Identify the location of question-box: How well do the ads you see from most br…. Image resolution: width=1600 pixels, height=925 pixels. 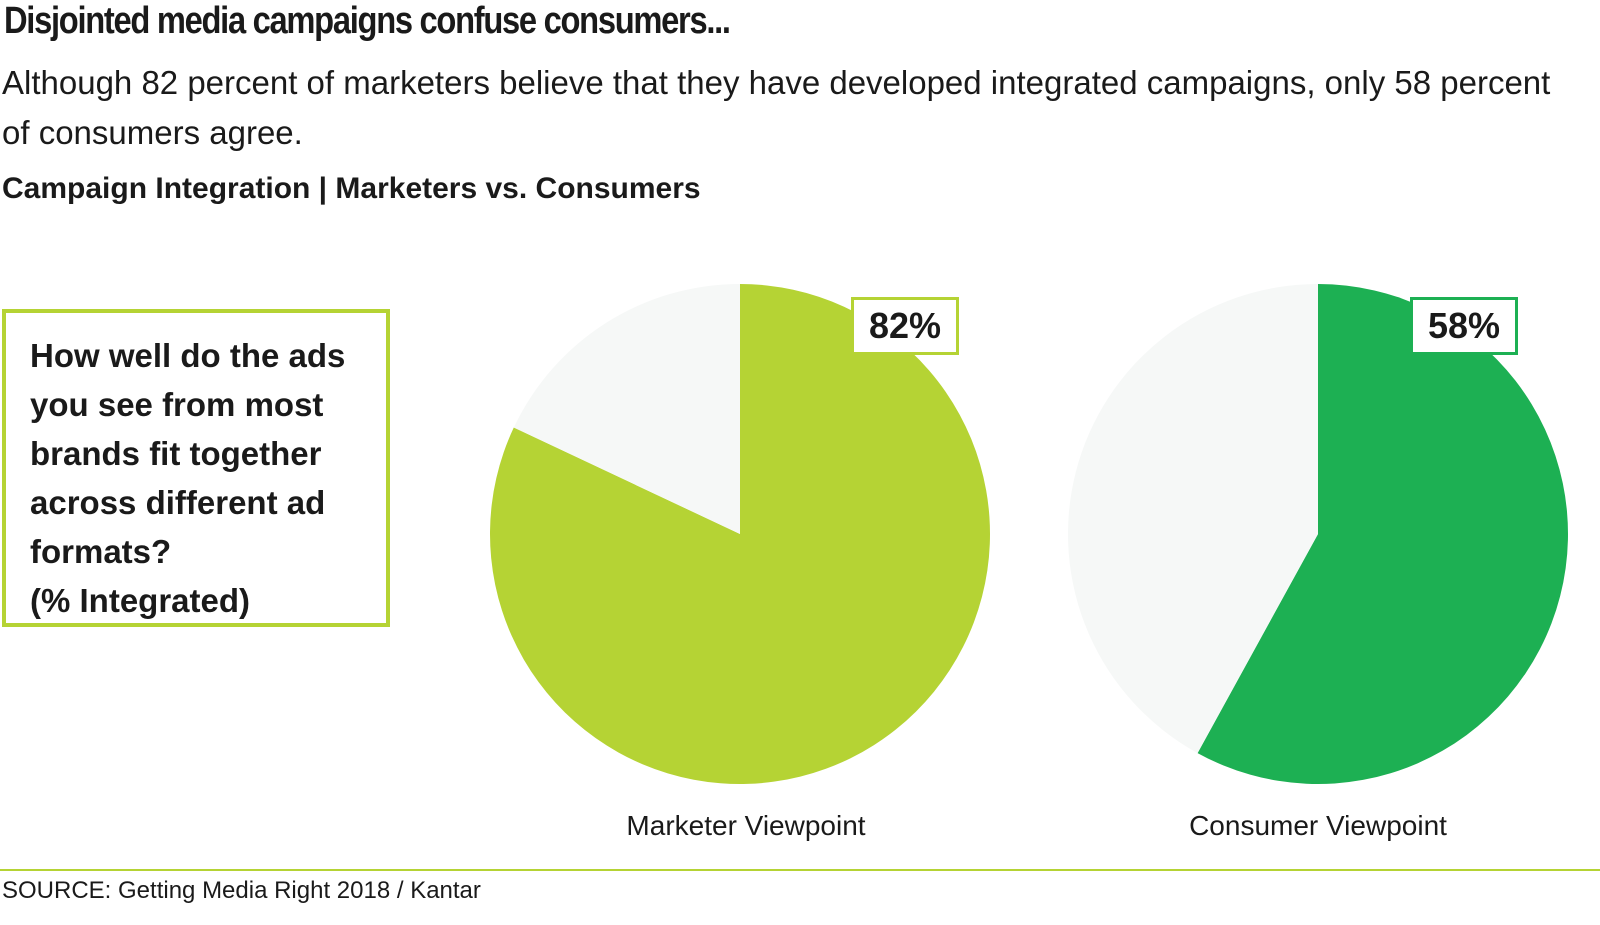
(196, 468).